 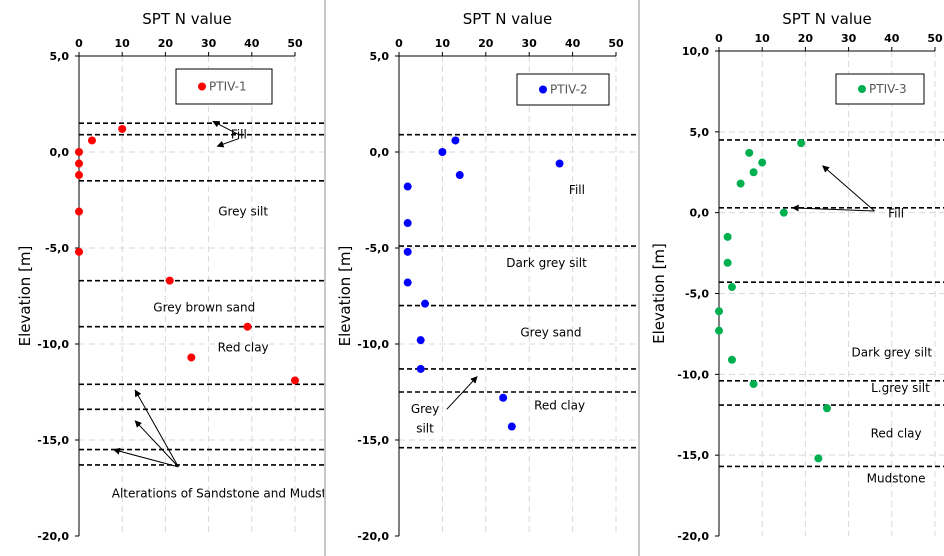 What do you see at coordinates (550, 332) in the screenshot?
I see `layer-label: Grey sand` at bounding box center [550, 332].